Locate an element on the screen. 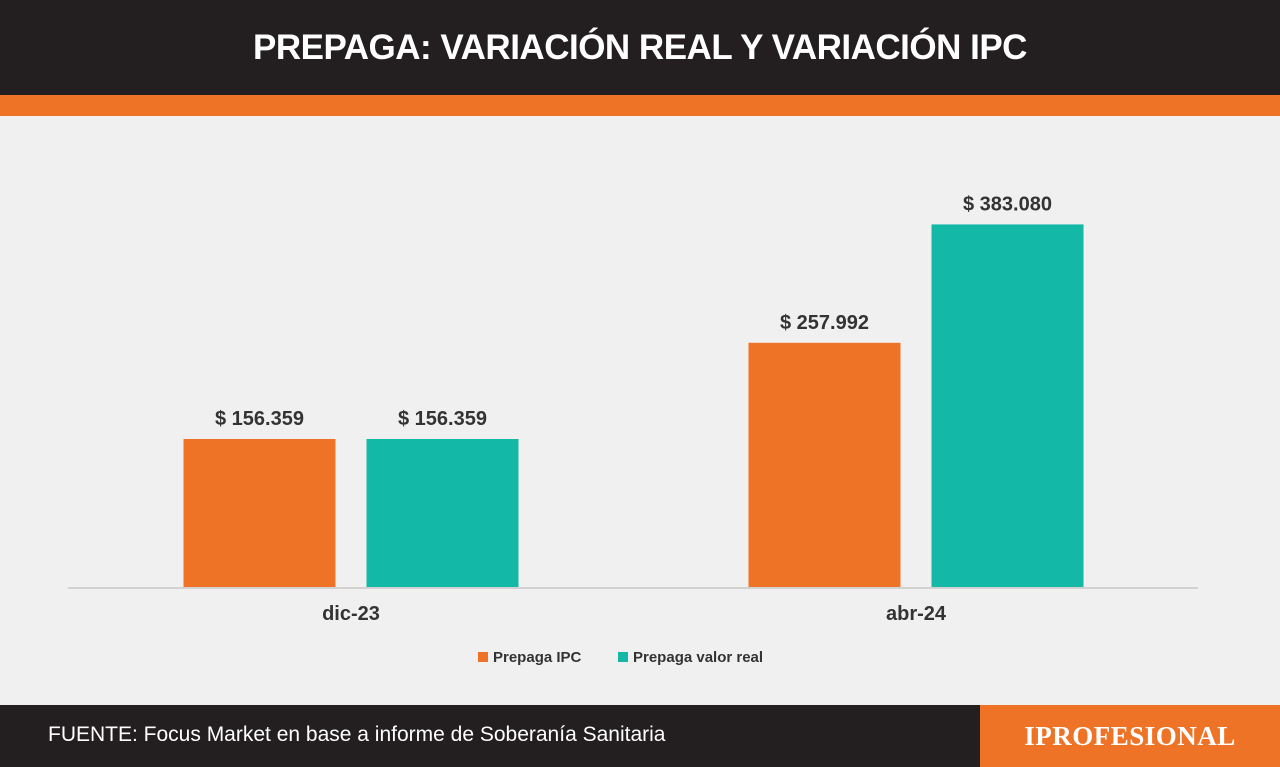 The image size is (1280, 767). header-bar: PREPAGA: VARIACIÓN REAL Y VARIACIÓN IPC is located at coordinates (640, 47).